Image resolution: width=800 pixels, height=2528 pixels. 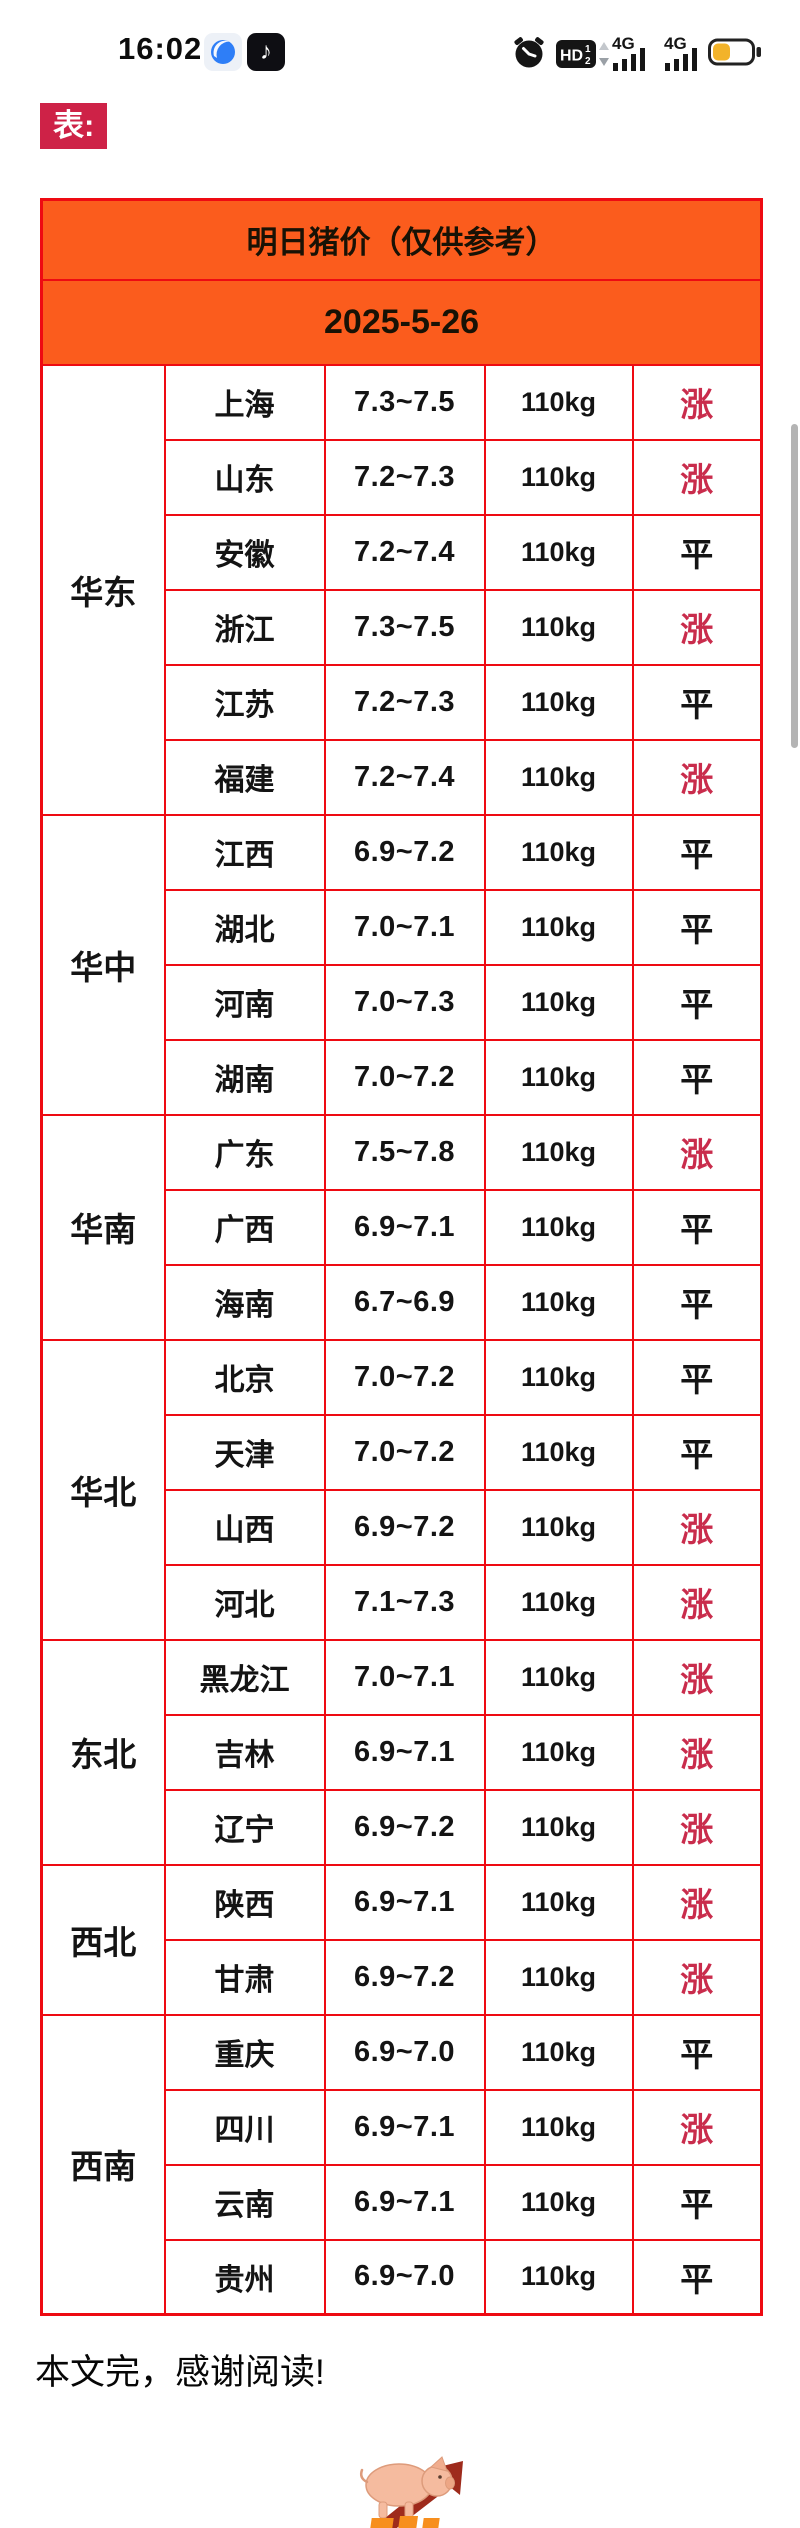 I want to click on province-cell: 上海, so click(x=244, y=402).